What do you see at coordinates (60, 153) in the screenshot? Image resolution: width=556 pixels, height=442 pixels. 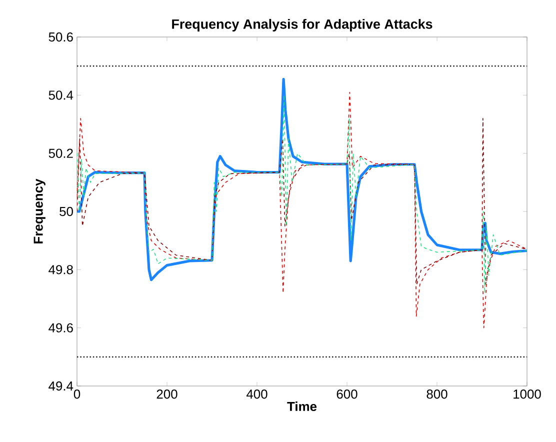 I see `y-tick-label: 50.2` at bounding box center [60, 153].